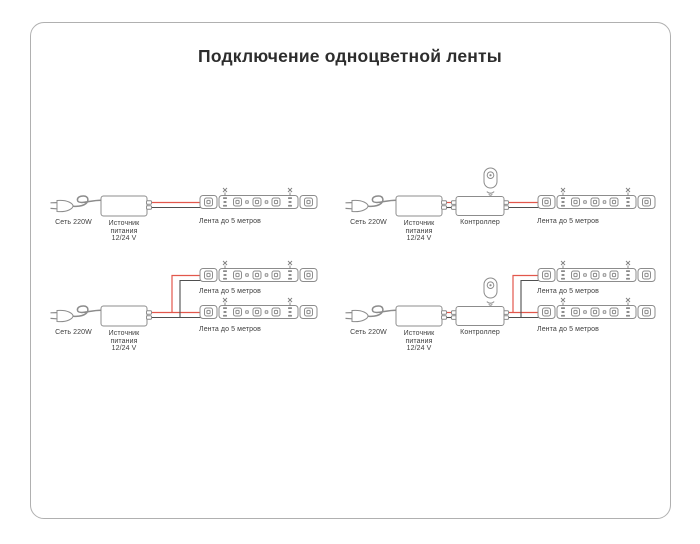 This screenshot has height=544, width=700. I want to click on page-title: Подключение одноцветной ленты, so click(350, 56).